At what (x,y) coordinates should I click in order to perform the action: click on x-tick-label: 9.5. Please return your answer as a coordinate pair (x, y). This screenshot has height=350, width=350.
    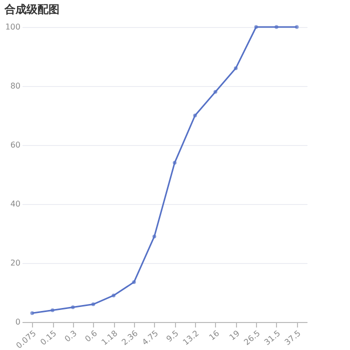
    Looking at the image, I should click on (172, 336).